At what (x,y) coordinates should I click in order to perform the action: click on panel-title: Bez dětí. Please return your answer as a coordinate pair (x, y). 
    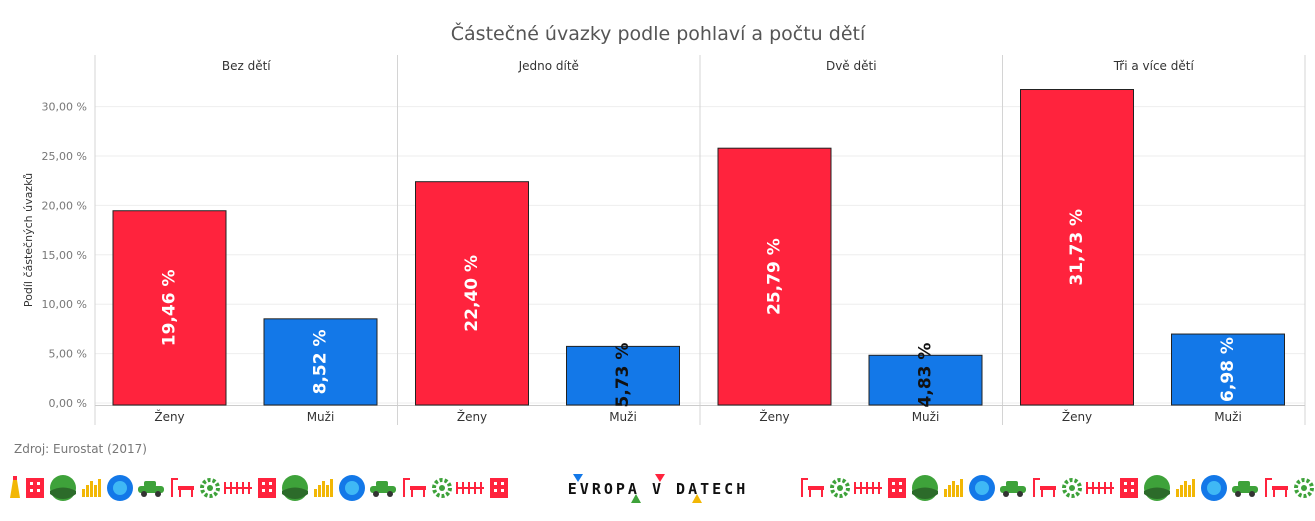
    Looking at the image, I should click on (246, 66).